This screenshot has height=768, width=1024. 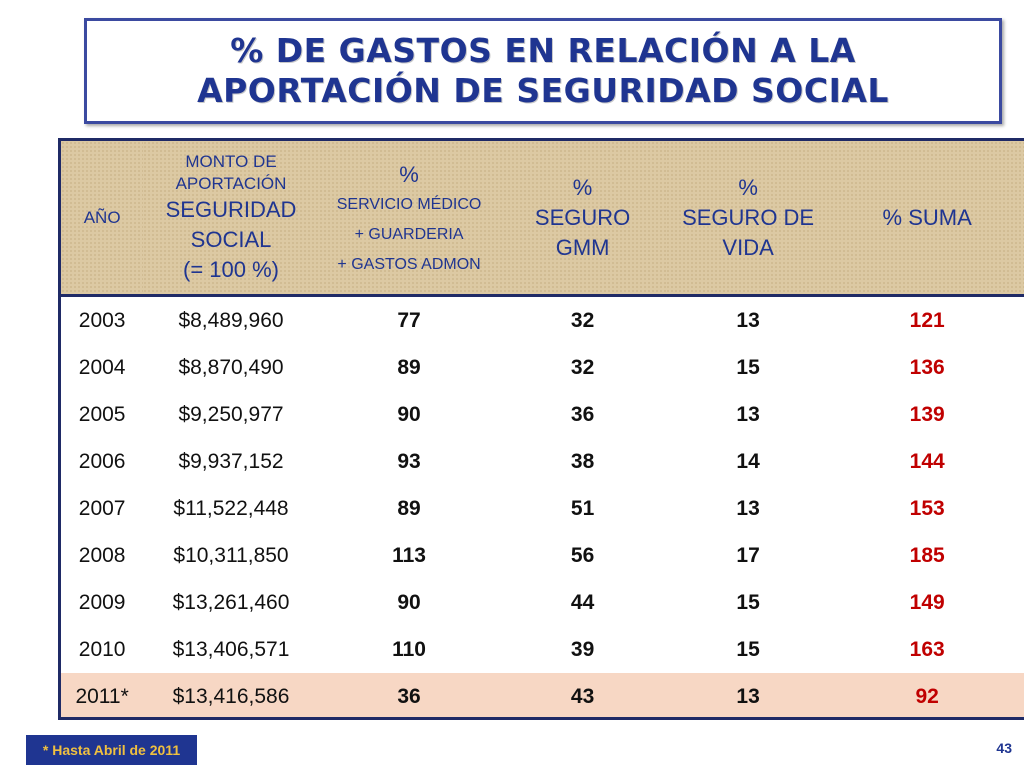 I want to click on table-row: 2004 $8,870,490 89 32 15 136, so click(x=542, y=367).